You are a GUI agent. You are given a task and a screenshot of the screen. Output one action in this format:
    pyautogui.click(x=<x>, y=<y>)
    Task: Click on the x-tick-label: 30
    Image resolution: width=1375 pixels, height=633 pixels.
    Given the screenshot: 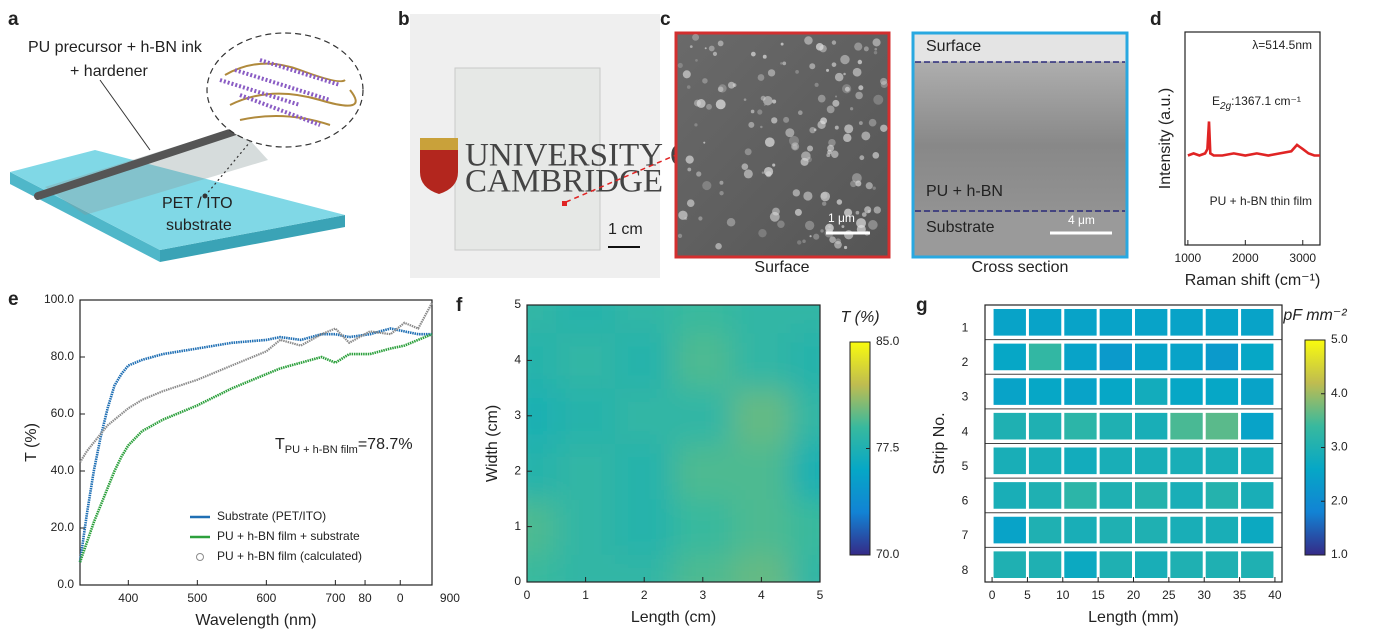 What is the action you would take?
    pyautogui.click(x=1205, y=595)
    